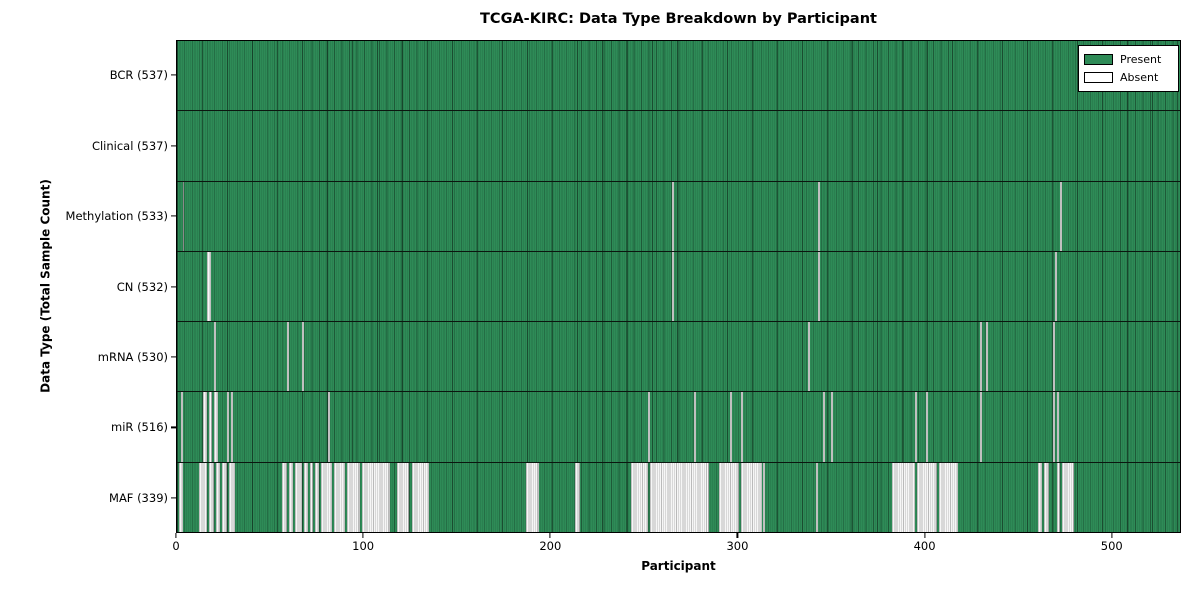  What do you see at coordinates (138, 497) in the screenshot?
I see `y-tick-label: MAF (339)` at bounding box center [138, 497].